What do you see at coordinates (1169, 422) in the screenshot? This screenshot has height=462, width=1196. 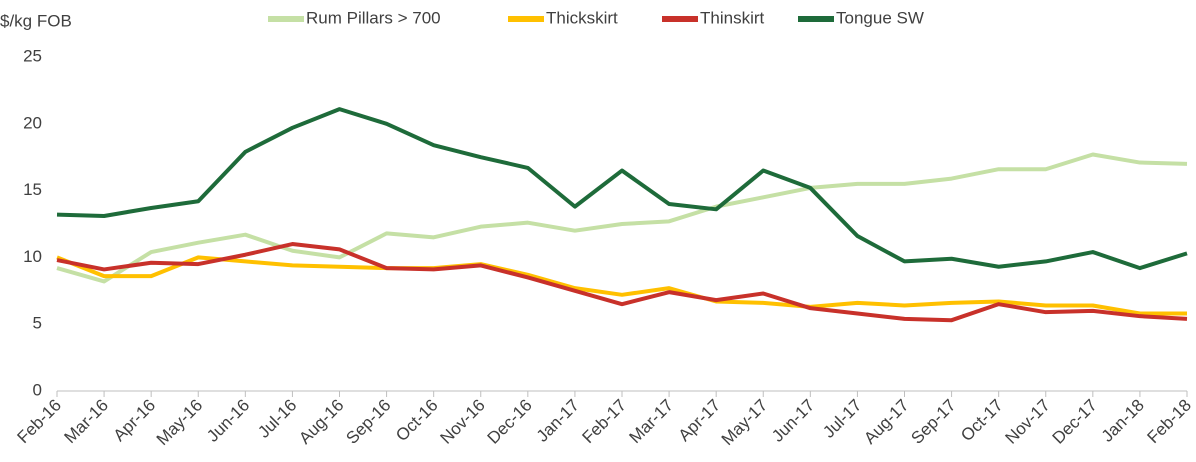 I see `x-tick-label: Feb-18` at bounding box center [1169, 422].